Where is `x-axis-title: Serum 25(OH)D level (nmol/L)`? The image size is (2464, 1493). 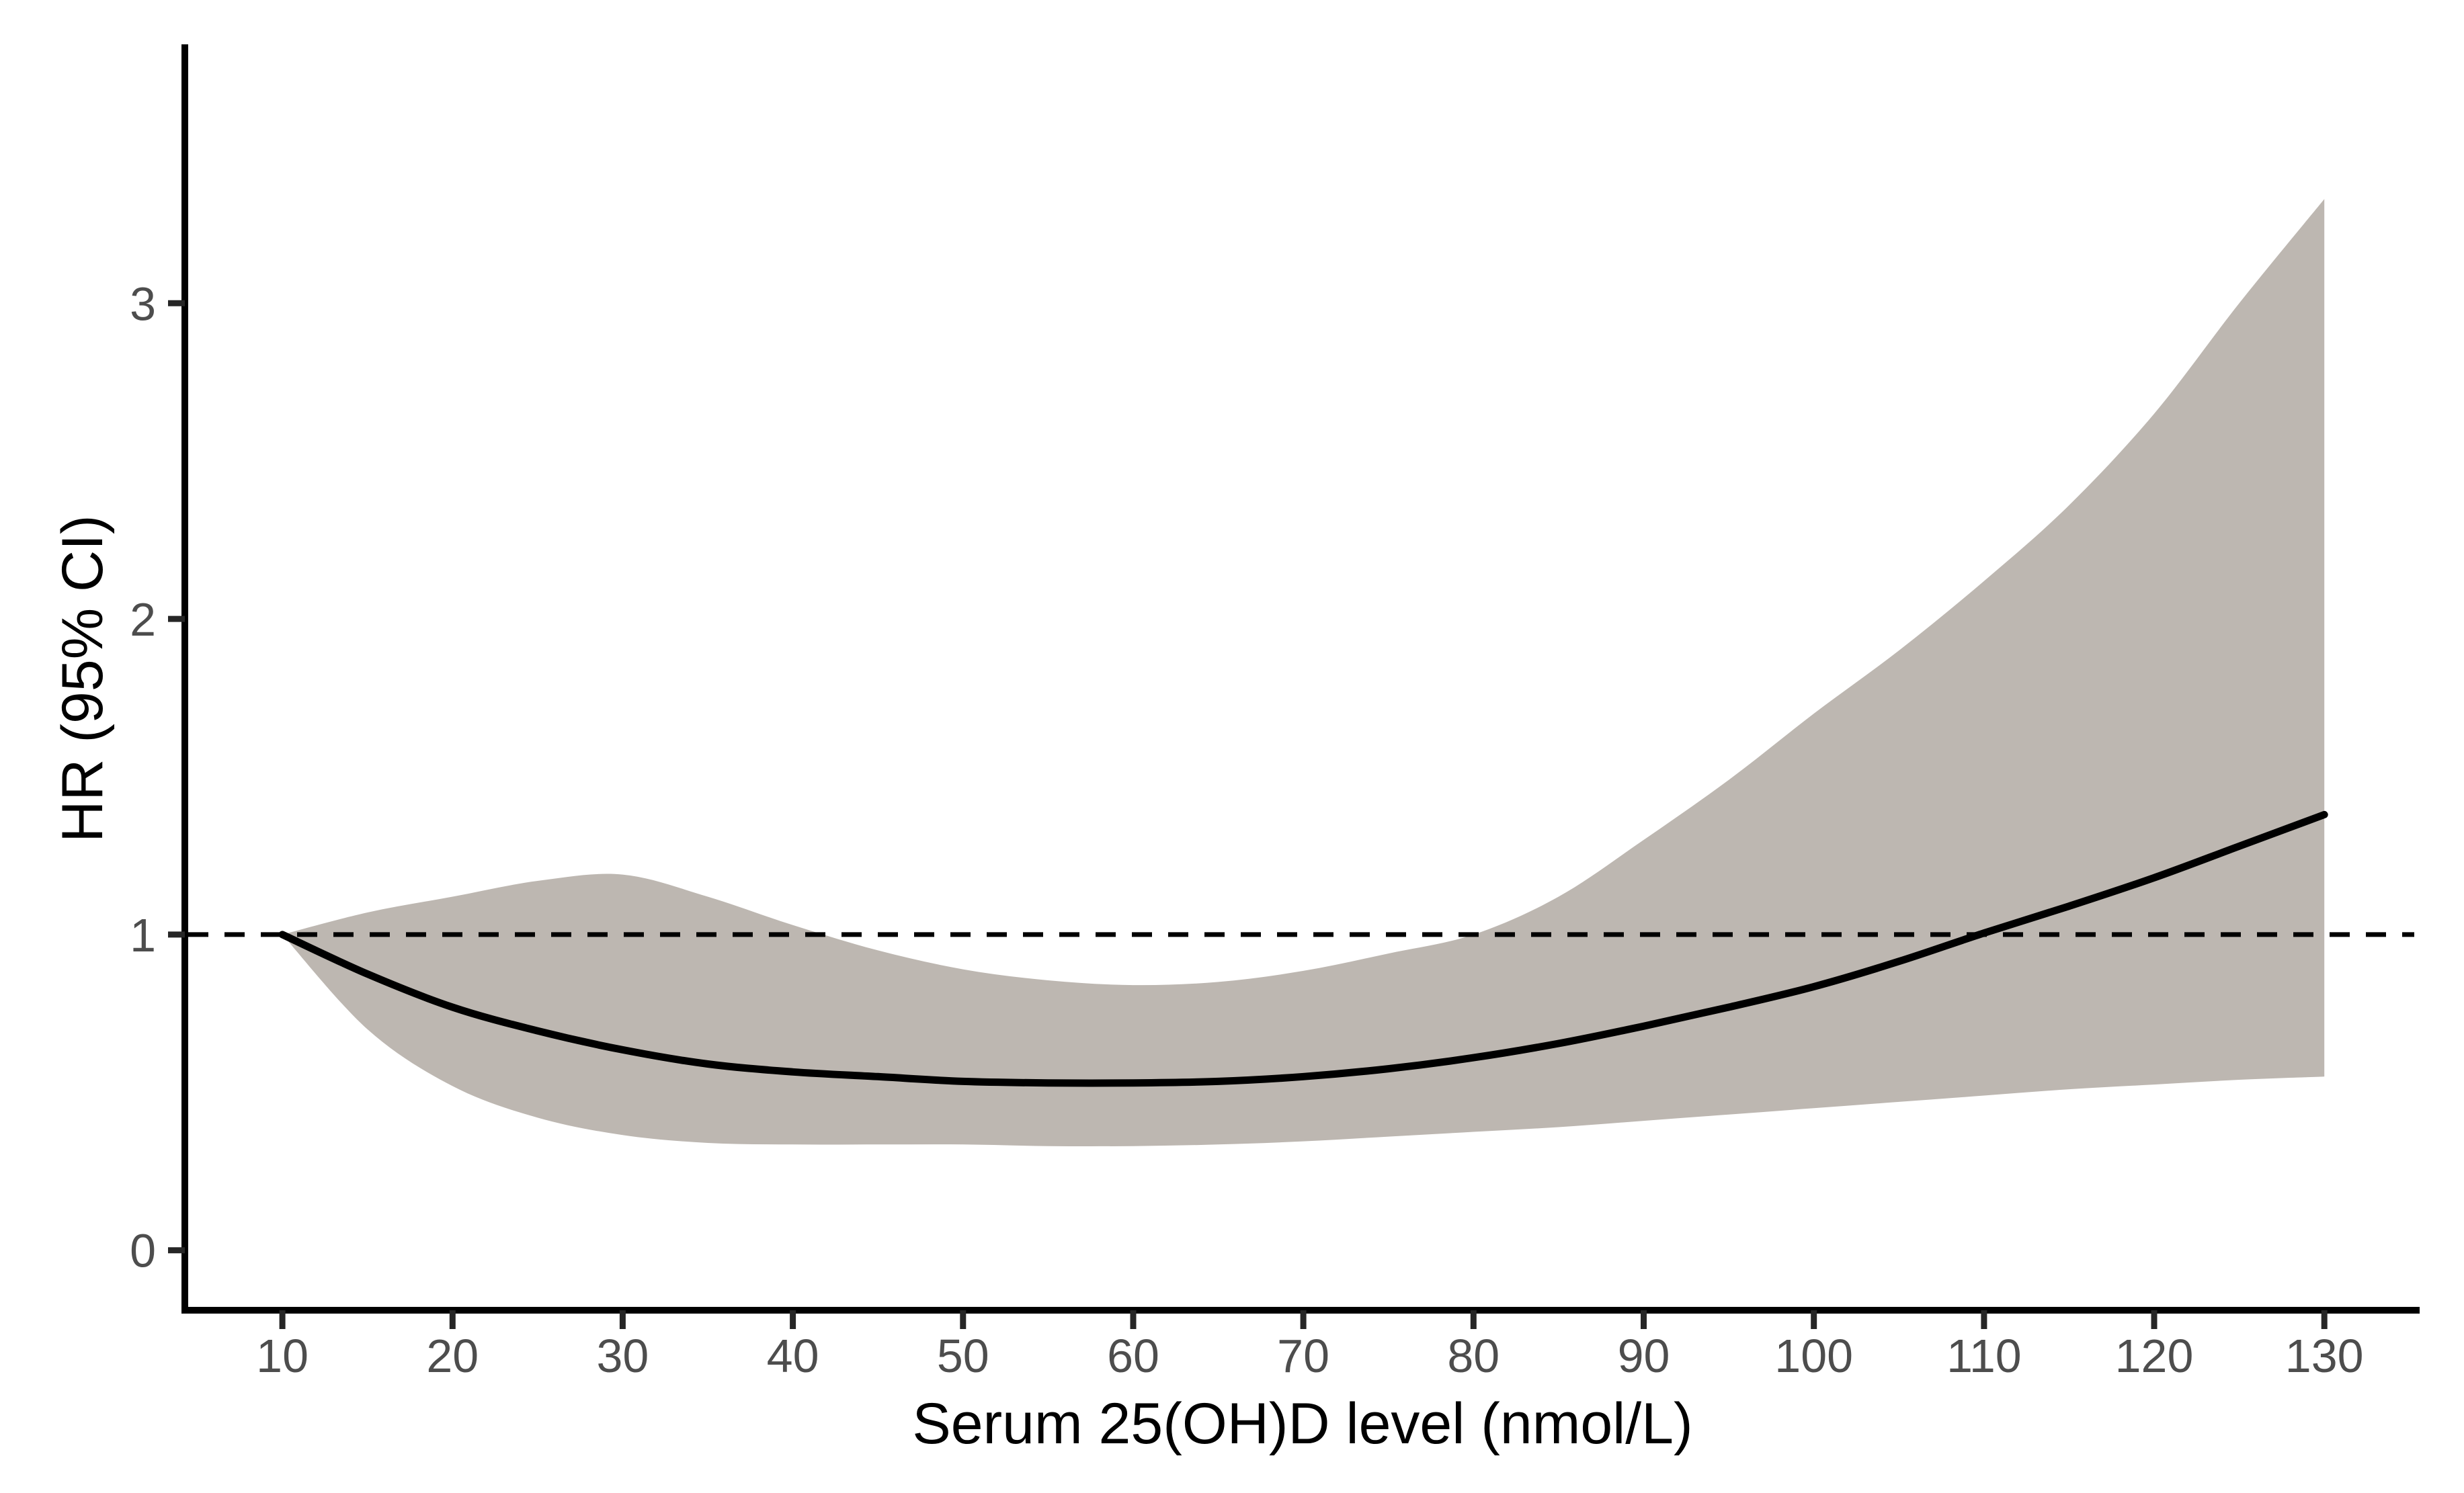 x-axis-title: Serum 25(OH)D level (nmol/L) is located at coordinates (1302, 1424).